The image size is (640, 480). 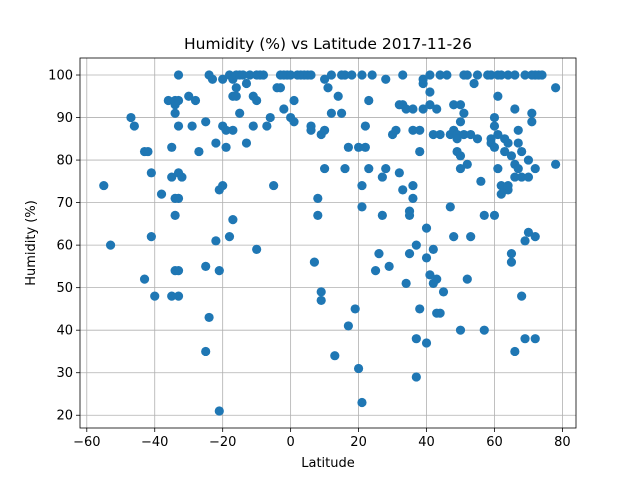 What do you see at coordinates (64, 288) in the screenshot?
I see `y-tick-label: 50` at bounding box center [64, 288].